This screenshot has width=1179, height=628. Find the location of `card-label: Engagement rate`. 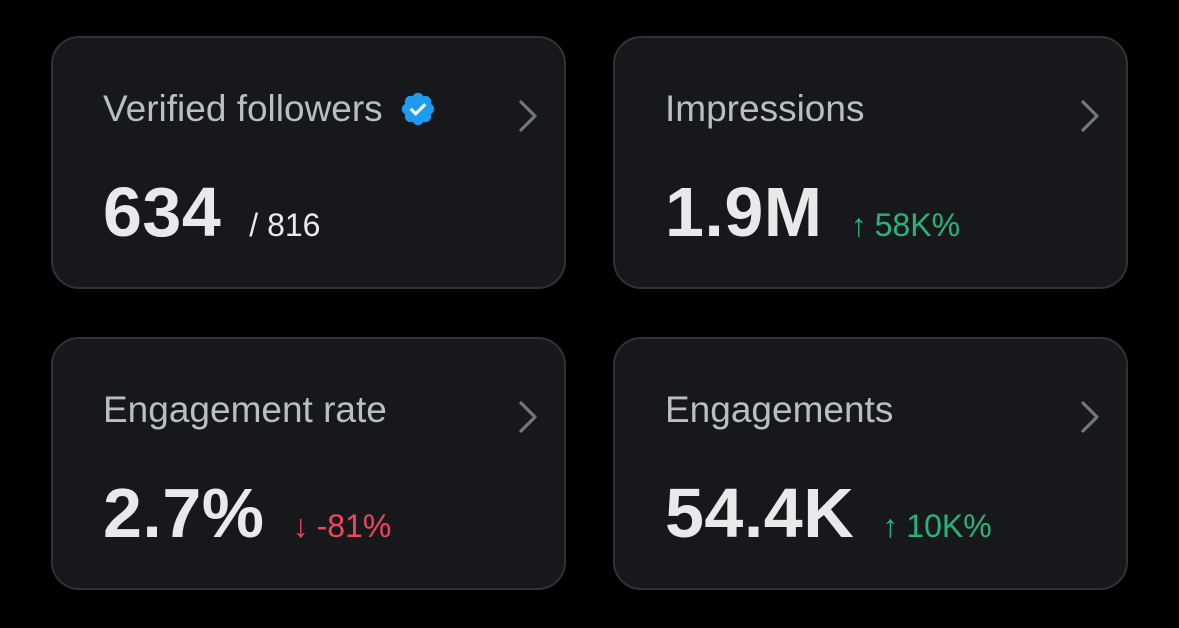

card-label: Engagement rate is located at coordinates (245, 410).